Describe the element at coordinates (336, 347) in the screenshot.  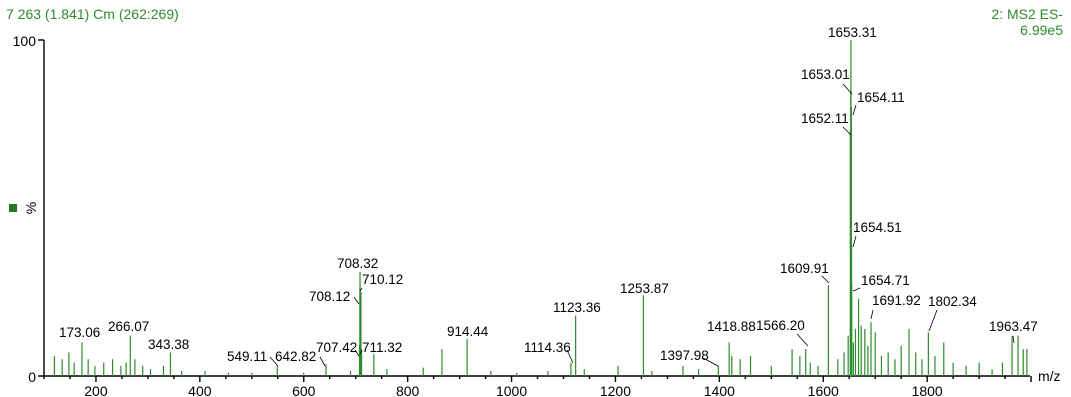
I see `peak-label: 707.42` at that location.